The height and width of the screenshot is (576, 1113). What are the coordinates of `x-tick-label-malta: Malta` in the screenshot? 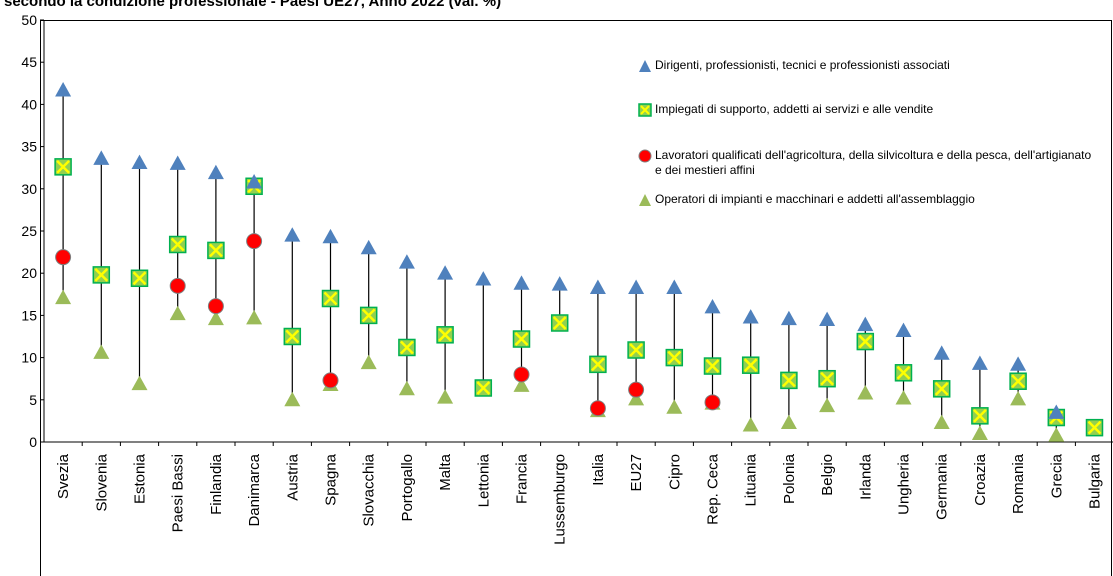 It's located at (445, 471).